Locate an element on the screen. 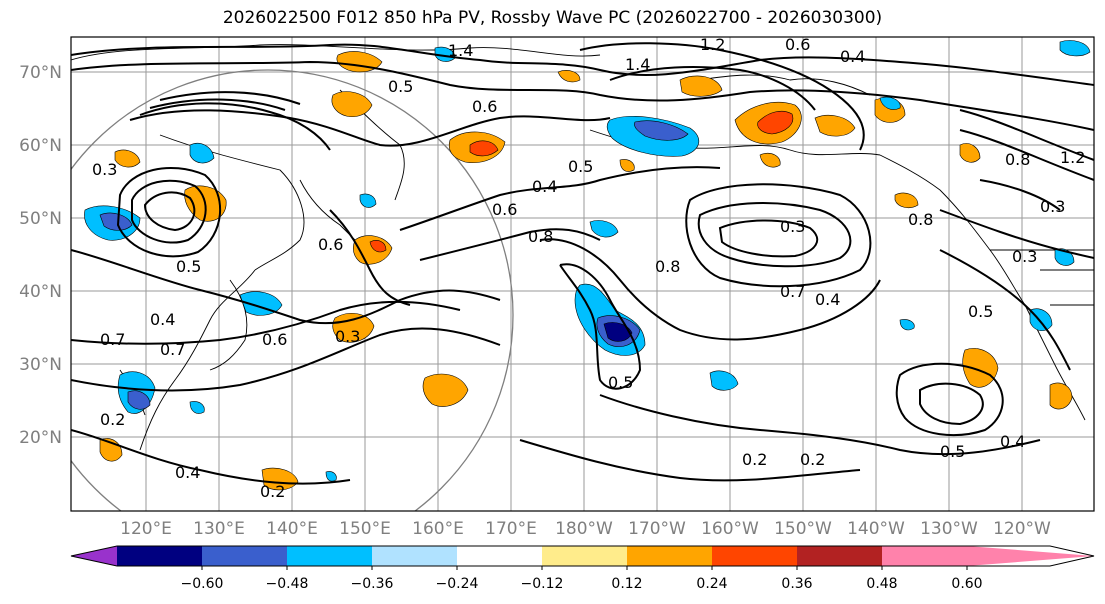 This screenshot has width=1105, height=604. colorbar-ticks is located at coordinates (584, 568).